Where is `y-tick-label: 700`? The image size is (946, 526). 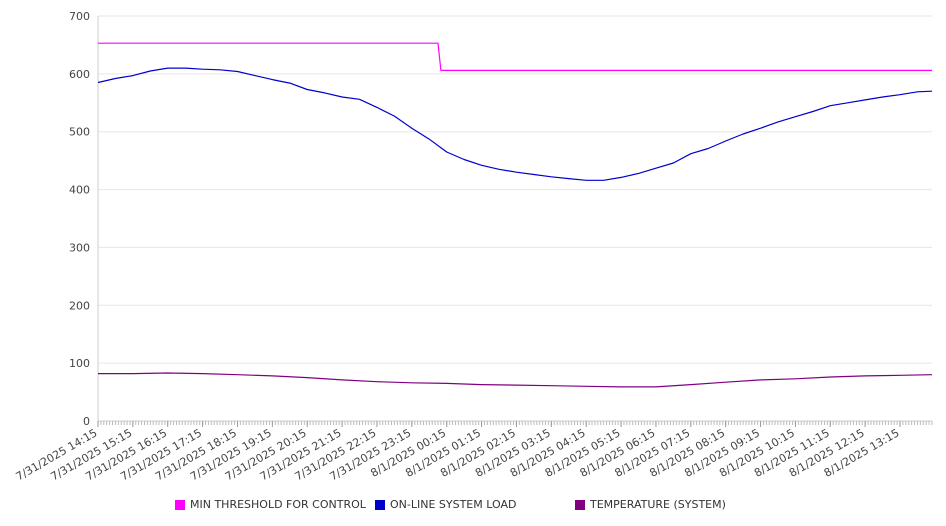
y-tick-label: 700 is located at coordinates (79, 16).